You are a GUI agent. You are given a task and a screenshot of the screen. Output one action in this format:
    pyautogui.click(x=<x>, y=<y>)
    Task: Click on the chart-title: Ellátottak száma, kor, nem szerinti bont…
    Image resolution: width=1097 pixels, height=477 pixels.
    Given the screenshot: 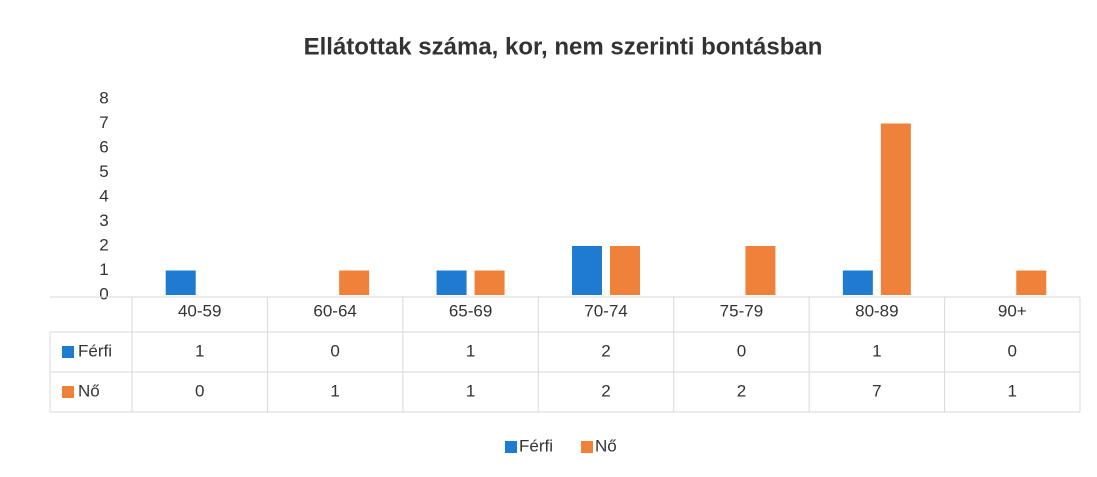 What is the action you would take?
    pyautogui.click(x=563, y=46)
    